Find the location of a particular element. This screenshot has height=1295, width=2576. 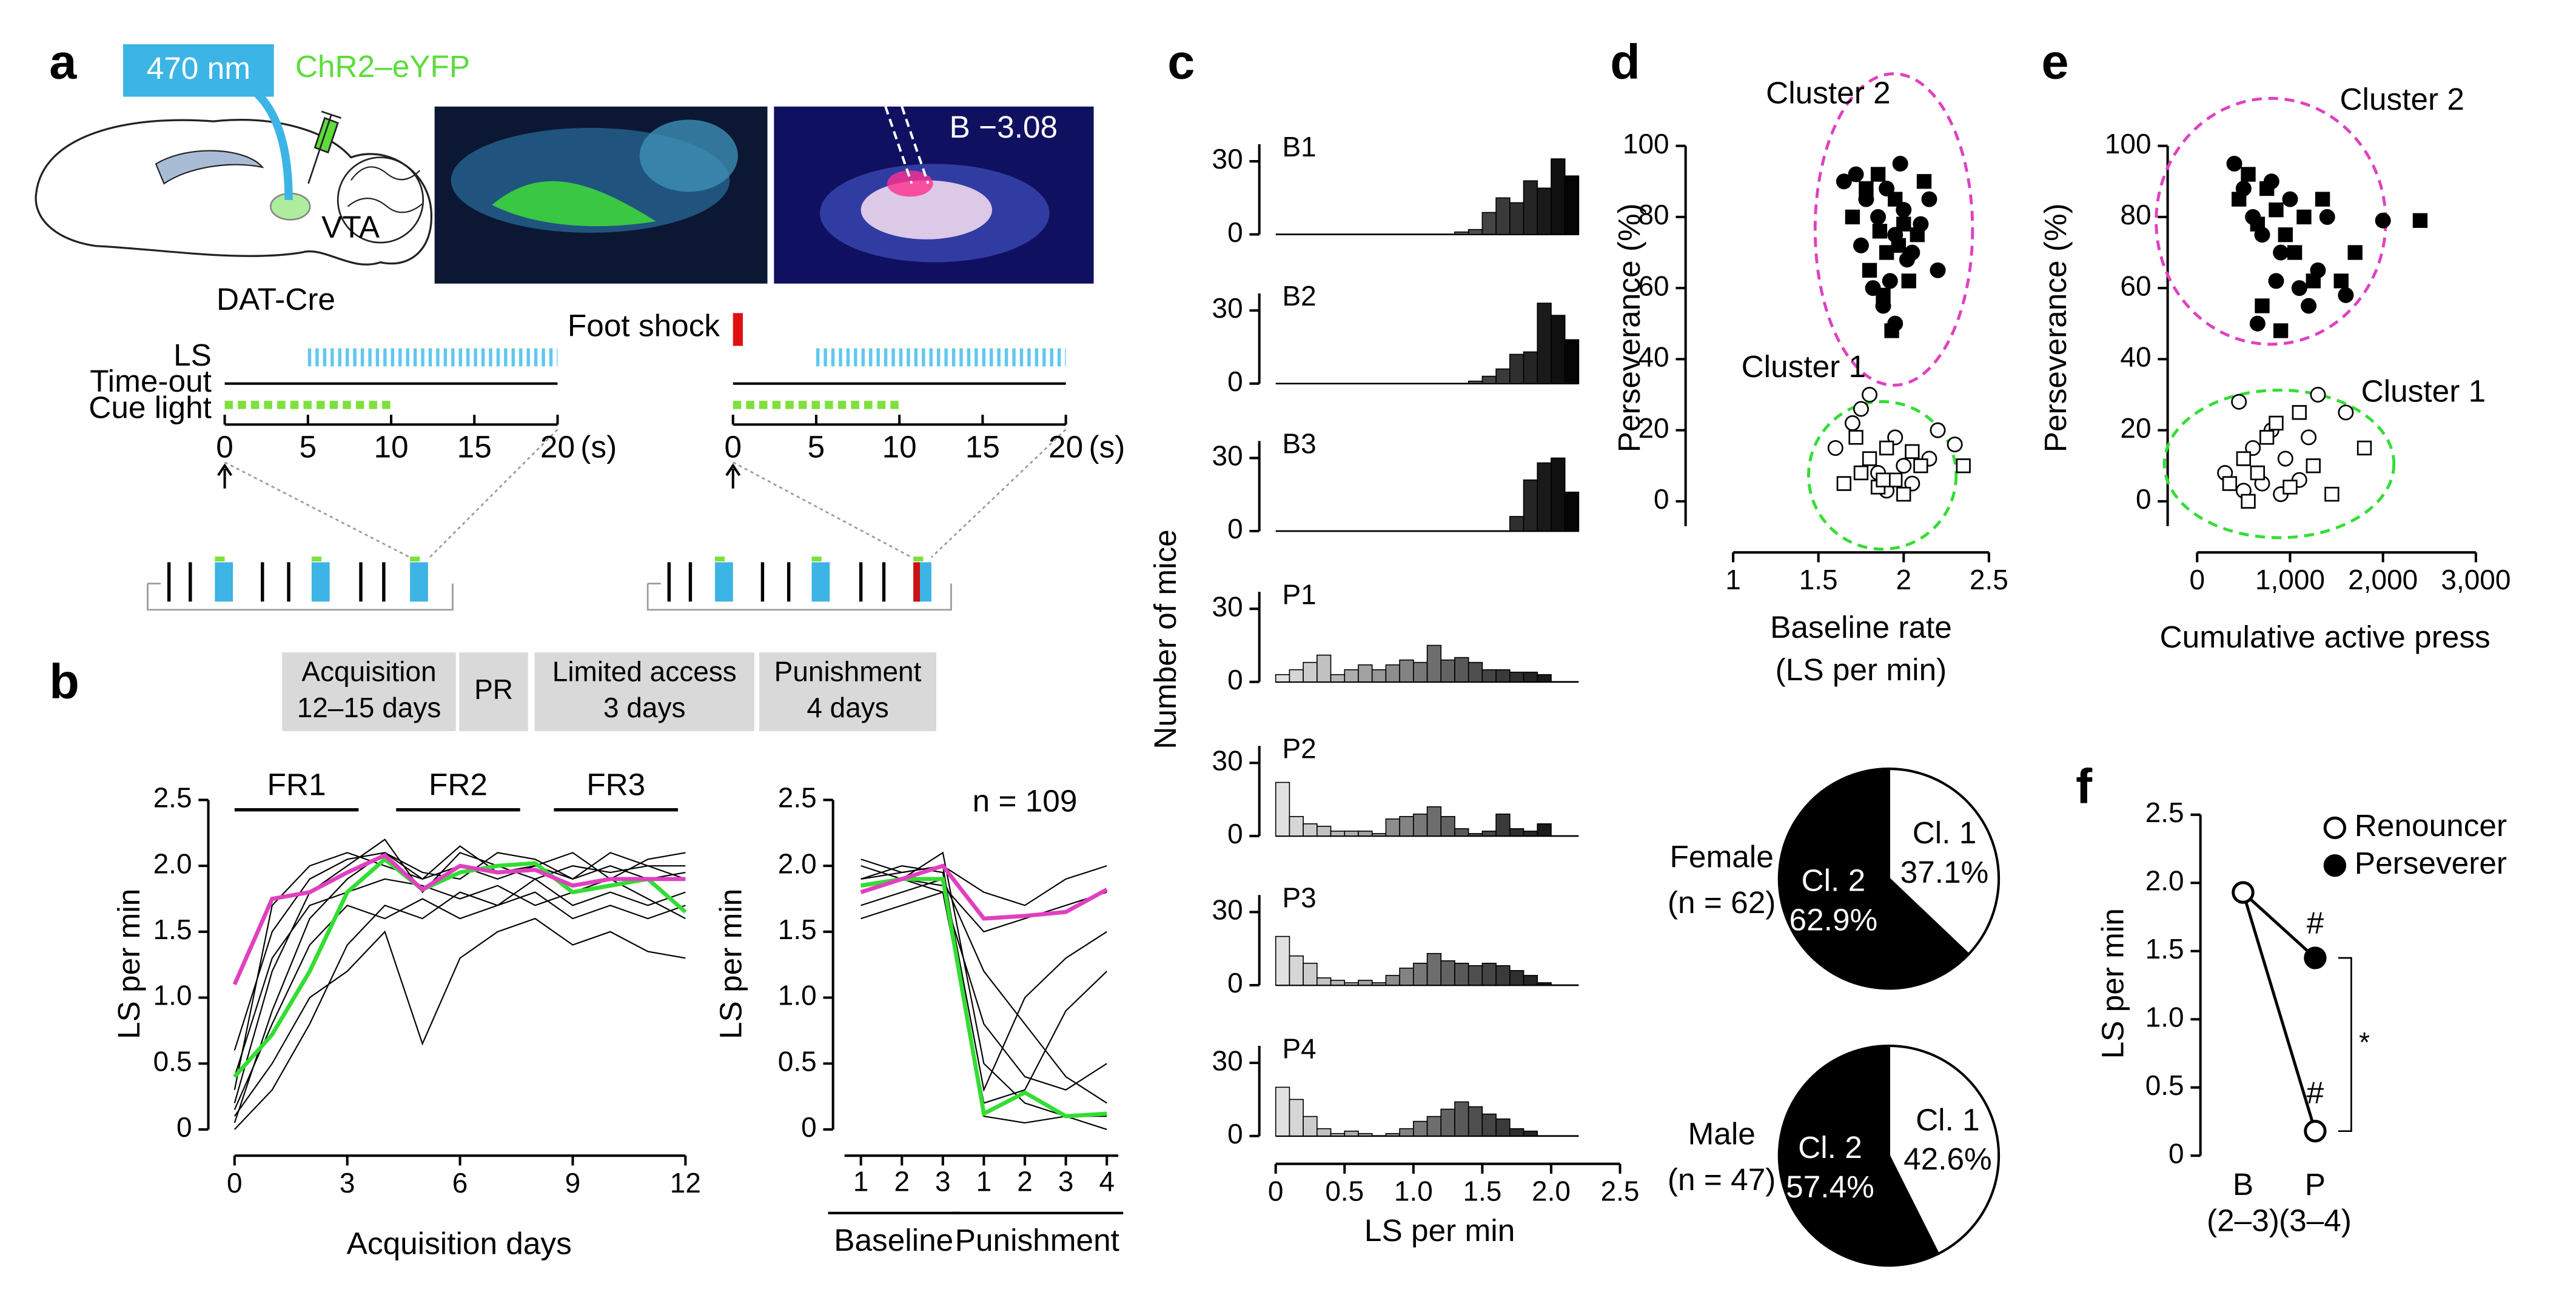

x-tick-label: 0.5 is located at coordinates (1344, 1191).